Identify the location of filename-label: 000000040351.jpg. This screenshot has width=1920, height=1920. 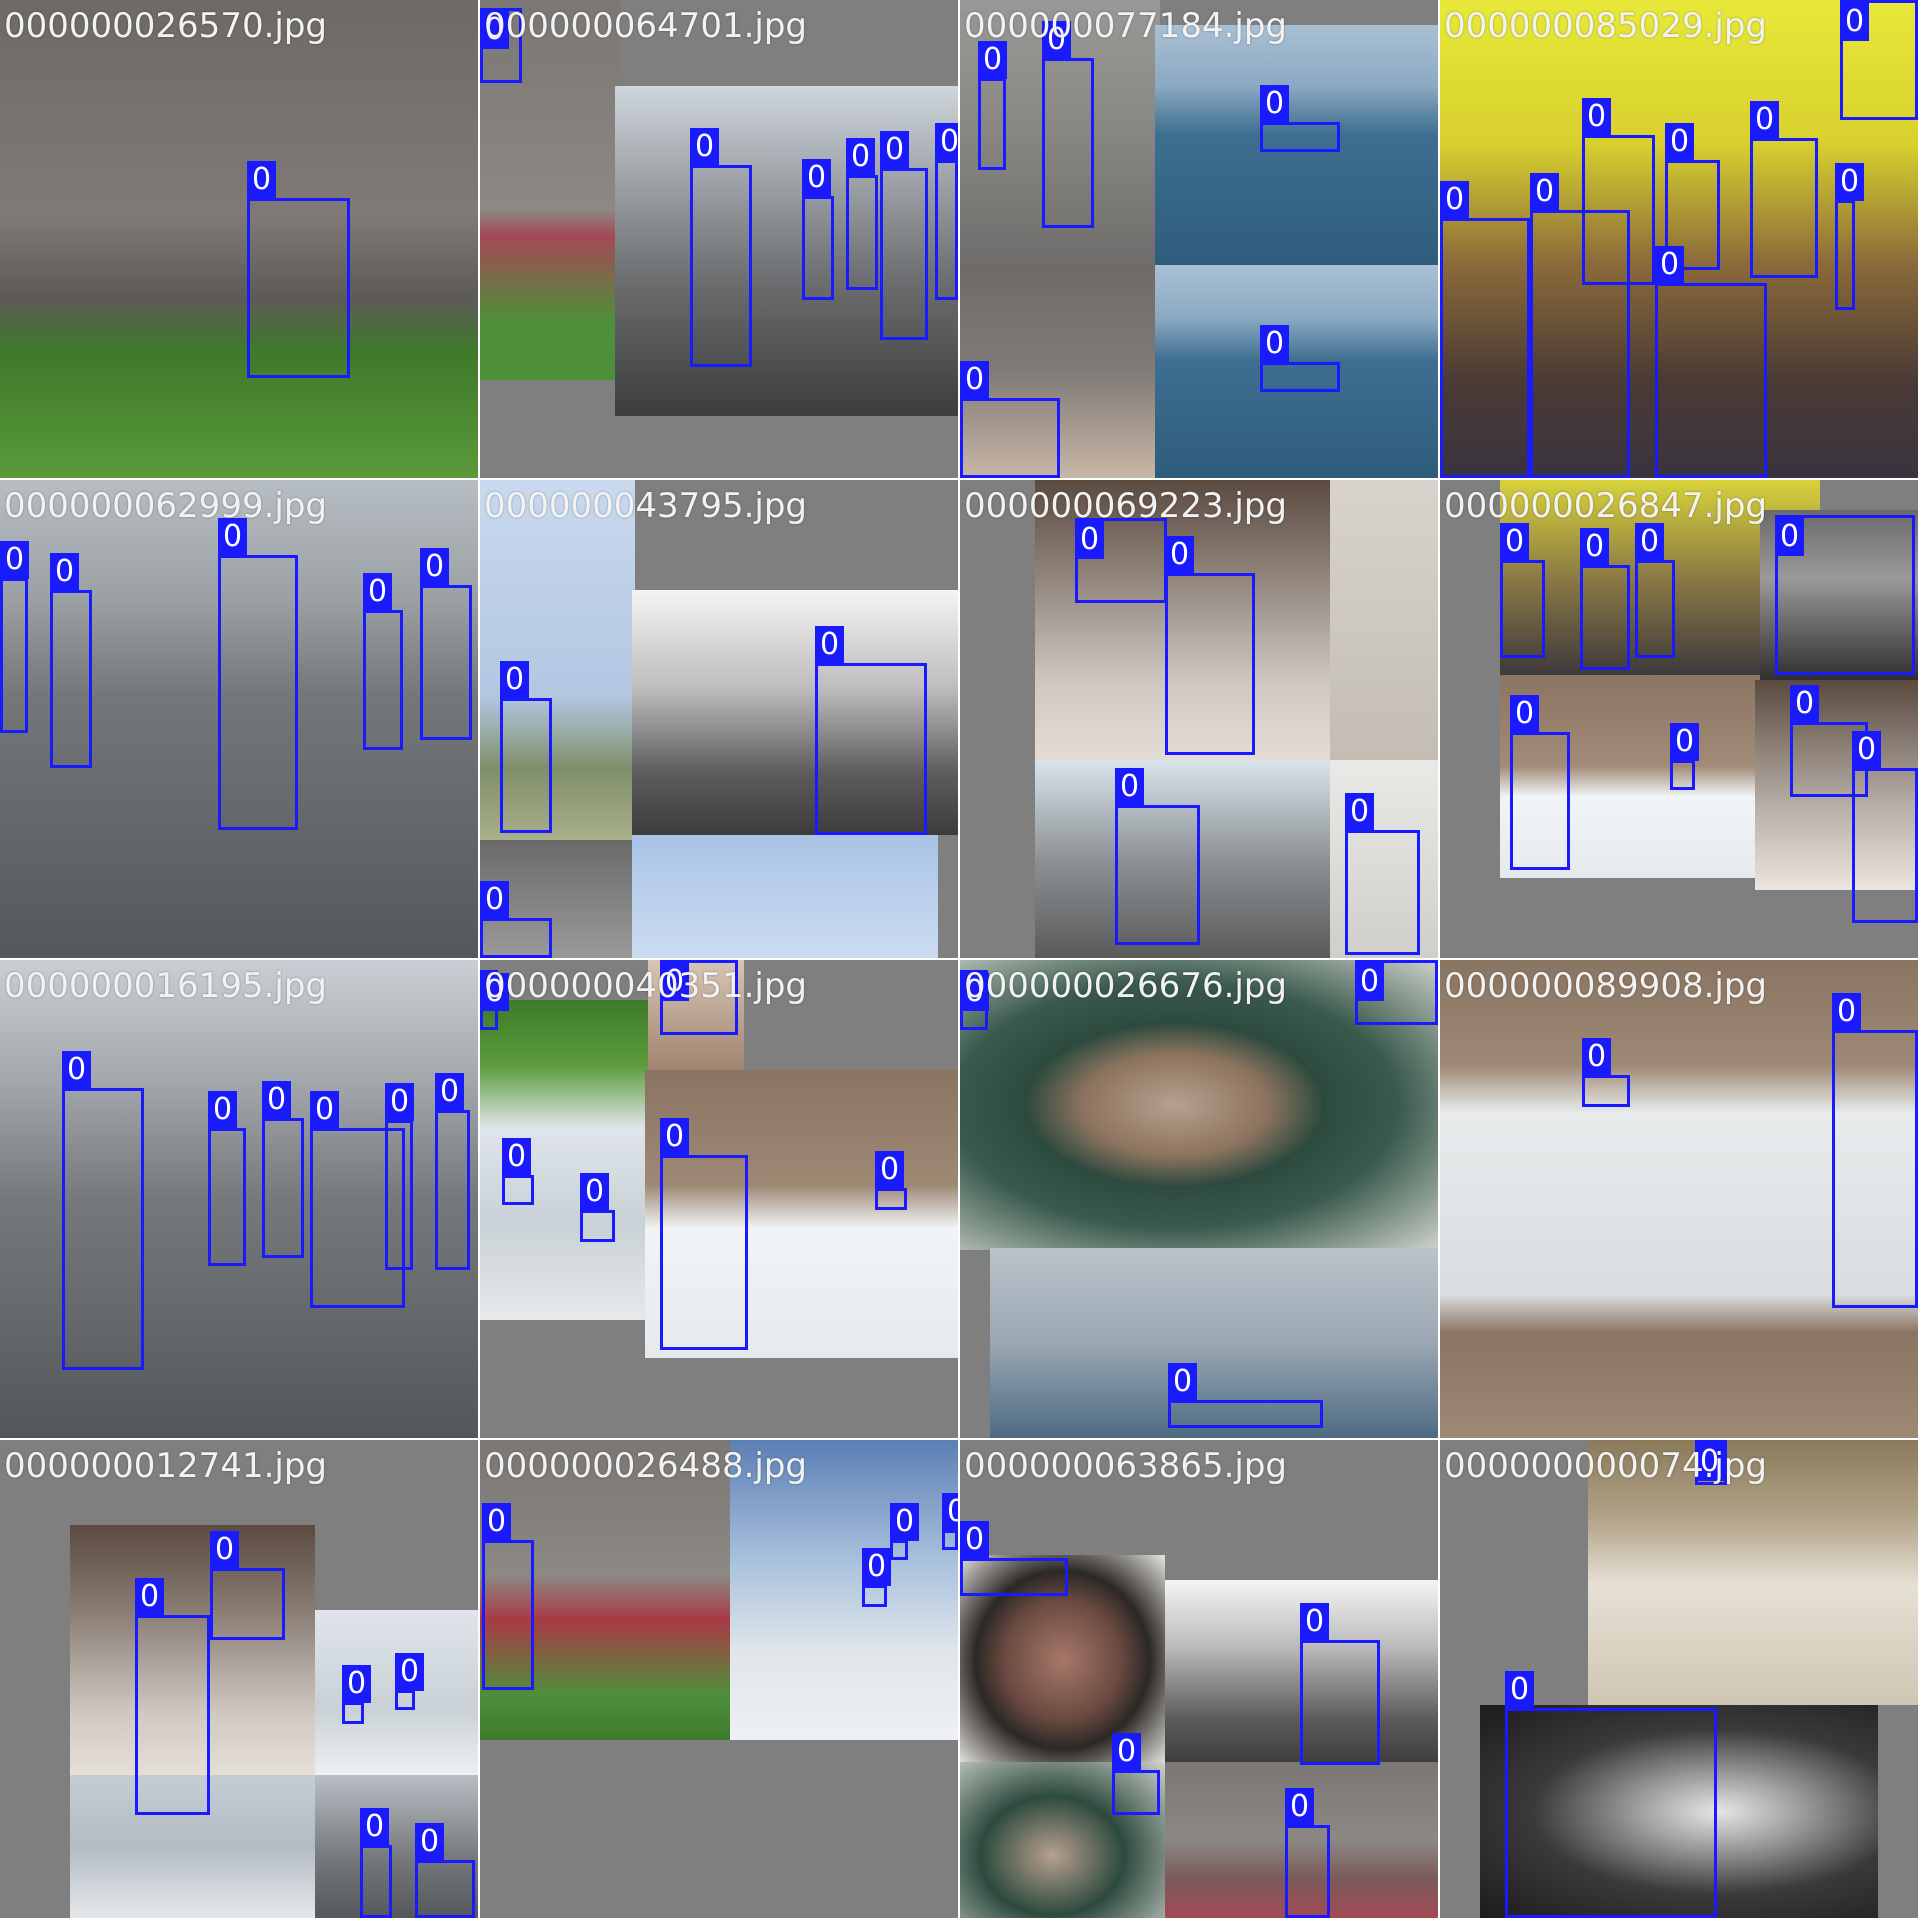
(645, 986).